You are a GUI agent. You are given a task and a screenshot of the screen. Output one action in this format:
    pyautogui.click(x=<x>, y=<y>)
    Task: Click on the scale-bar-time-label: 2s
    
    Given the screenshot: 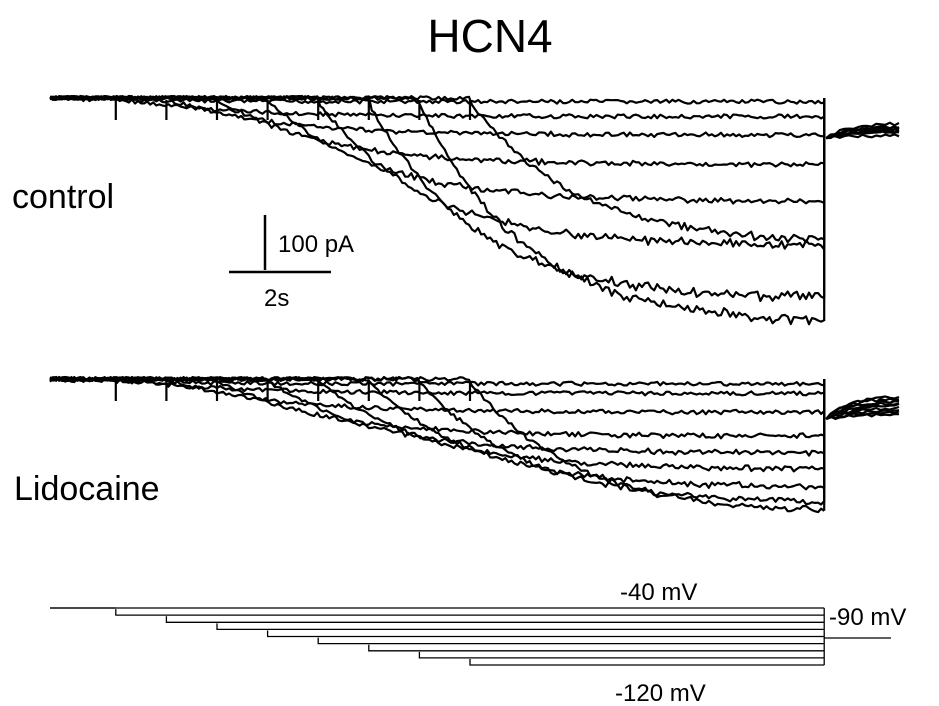 What is the action you would take?
    pyautogui.click(x=276, y=298)
    